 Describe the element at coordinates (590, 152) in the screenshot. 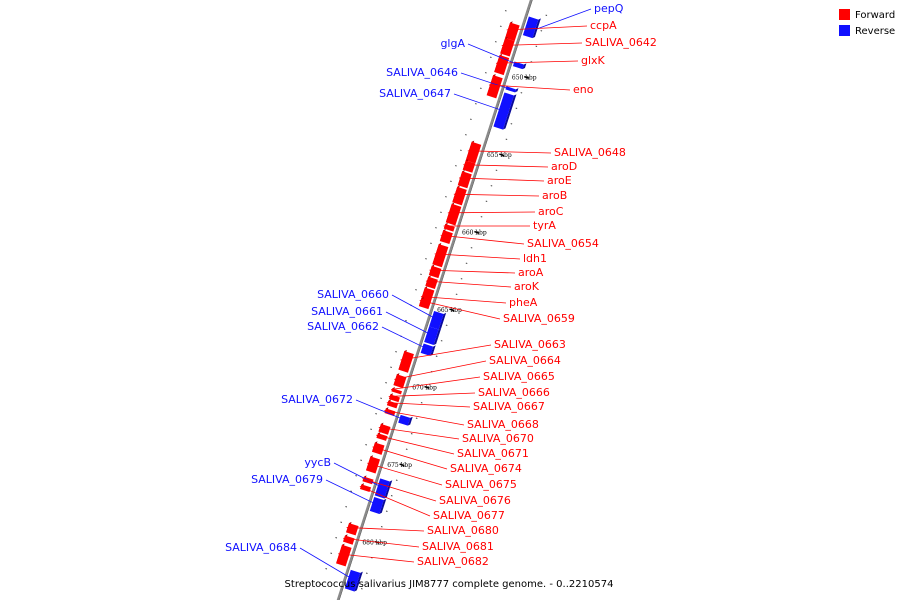

I see `gene-label: SALIVA_0648` at that location.